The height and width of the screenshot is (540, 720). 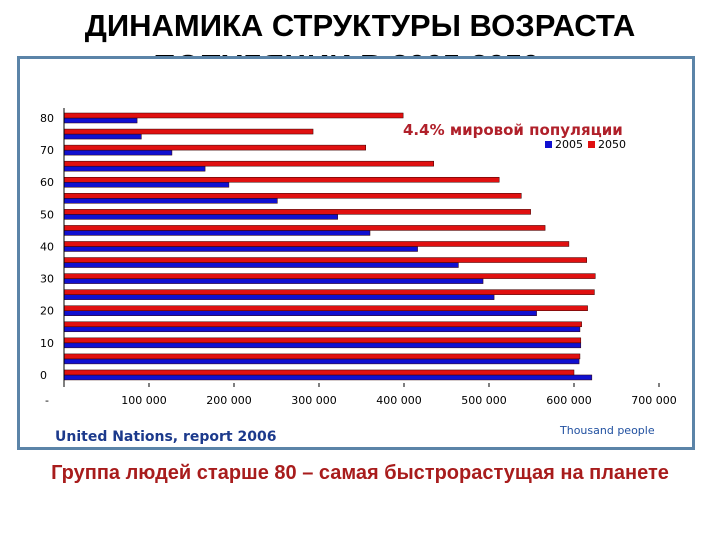 What do you see at coordinates (360, 25) in the screenshot?
I see `title-line-1: ДИНАМИКА СТРУКТУРЫ ВОЗРАСТА` at bounding box center [360, 25].